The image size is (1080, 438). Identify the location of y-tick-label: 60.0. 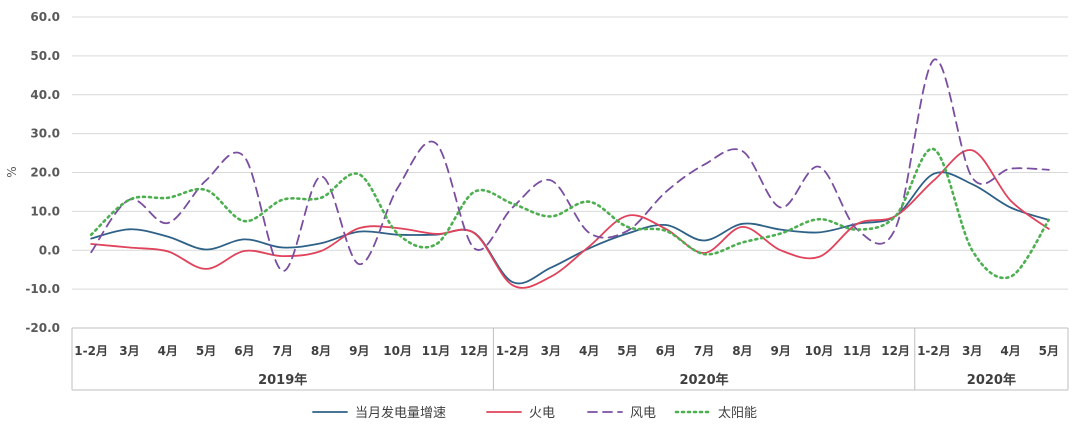
(45, 17).